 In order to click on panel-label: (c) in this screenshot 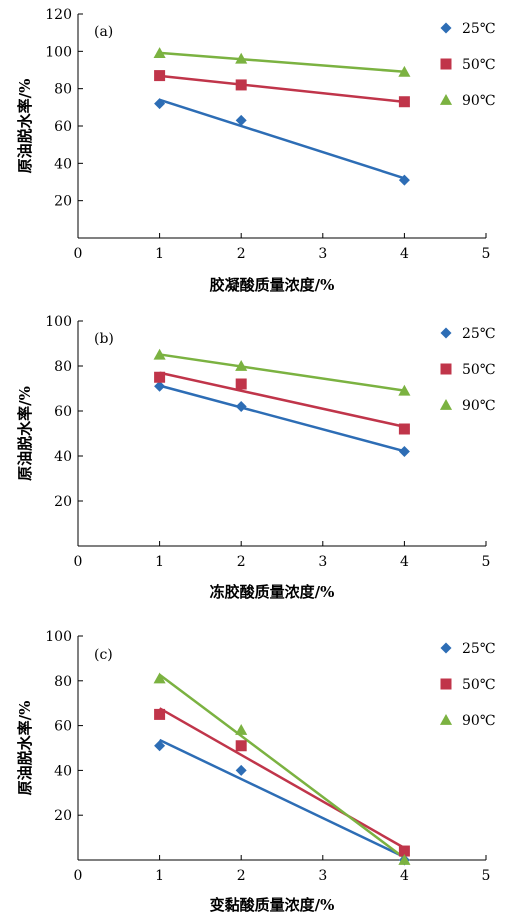, I will do `click(103, 655)`.